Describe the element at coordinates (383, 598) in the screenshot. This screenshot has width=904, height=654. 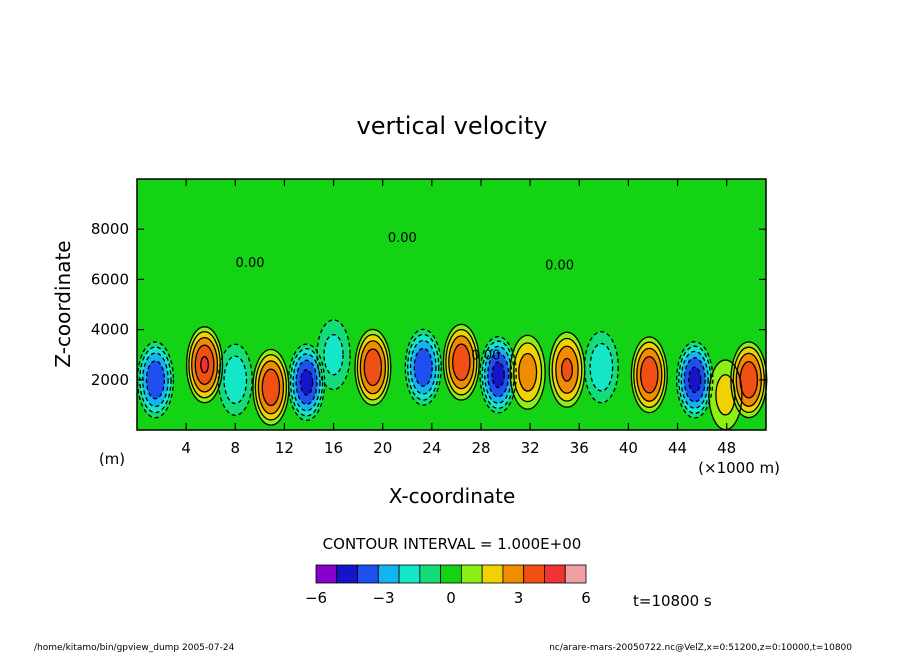
I see `colorbar-tick-label: −3` at that location.